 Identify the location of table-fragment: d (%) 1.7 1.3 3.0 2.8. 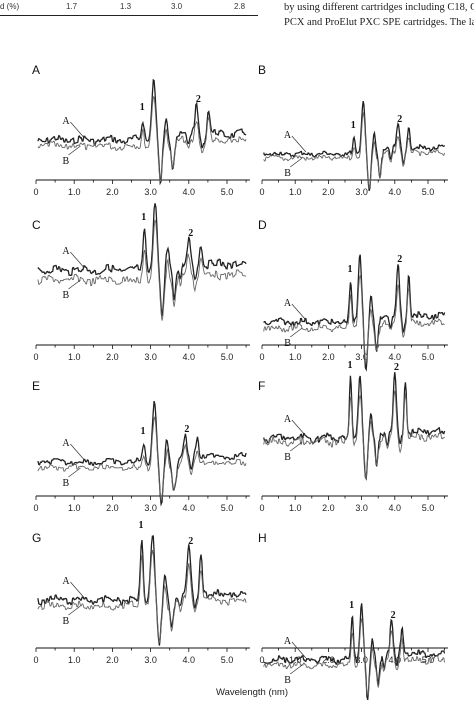
(129, 9).